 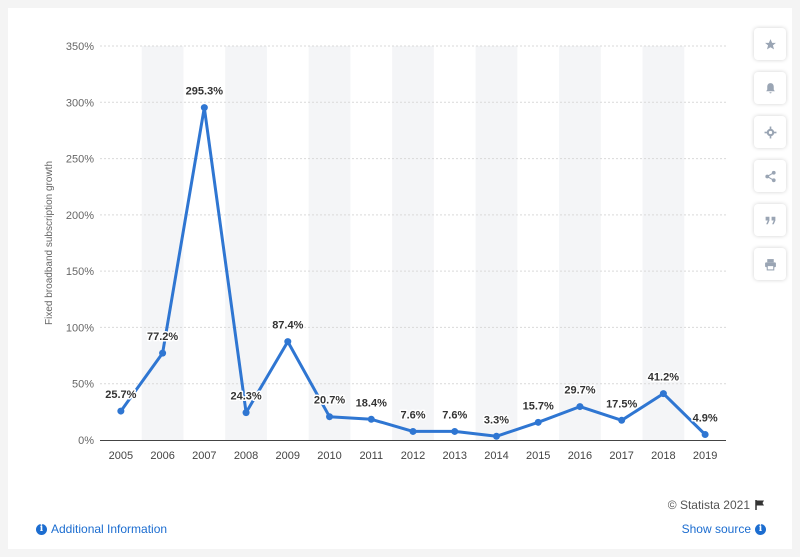 I want to click on show-source-link: Show source i, so click(x=724, y=529).